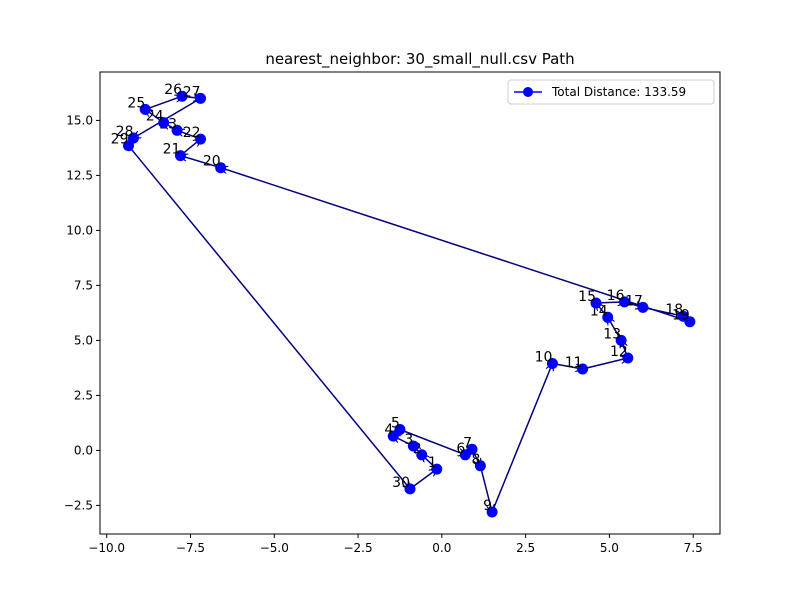 This screenshot has width=800, height=600. I want to click on x-tick-label: 7.5, so click(693, 548).